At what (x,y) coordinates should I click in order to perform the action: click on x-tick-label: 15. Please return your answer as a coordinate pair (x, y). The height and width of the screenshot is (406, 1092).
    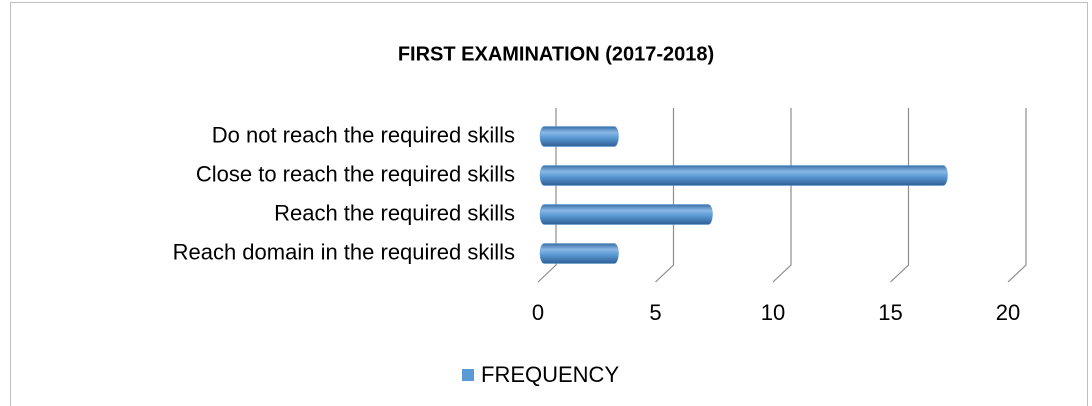
    Looking at the image, I should click on (890, 312).